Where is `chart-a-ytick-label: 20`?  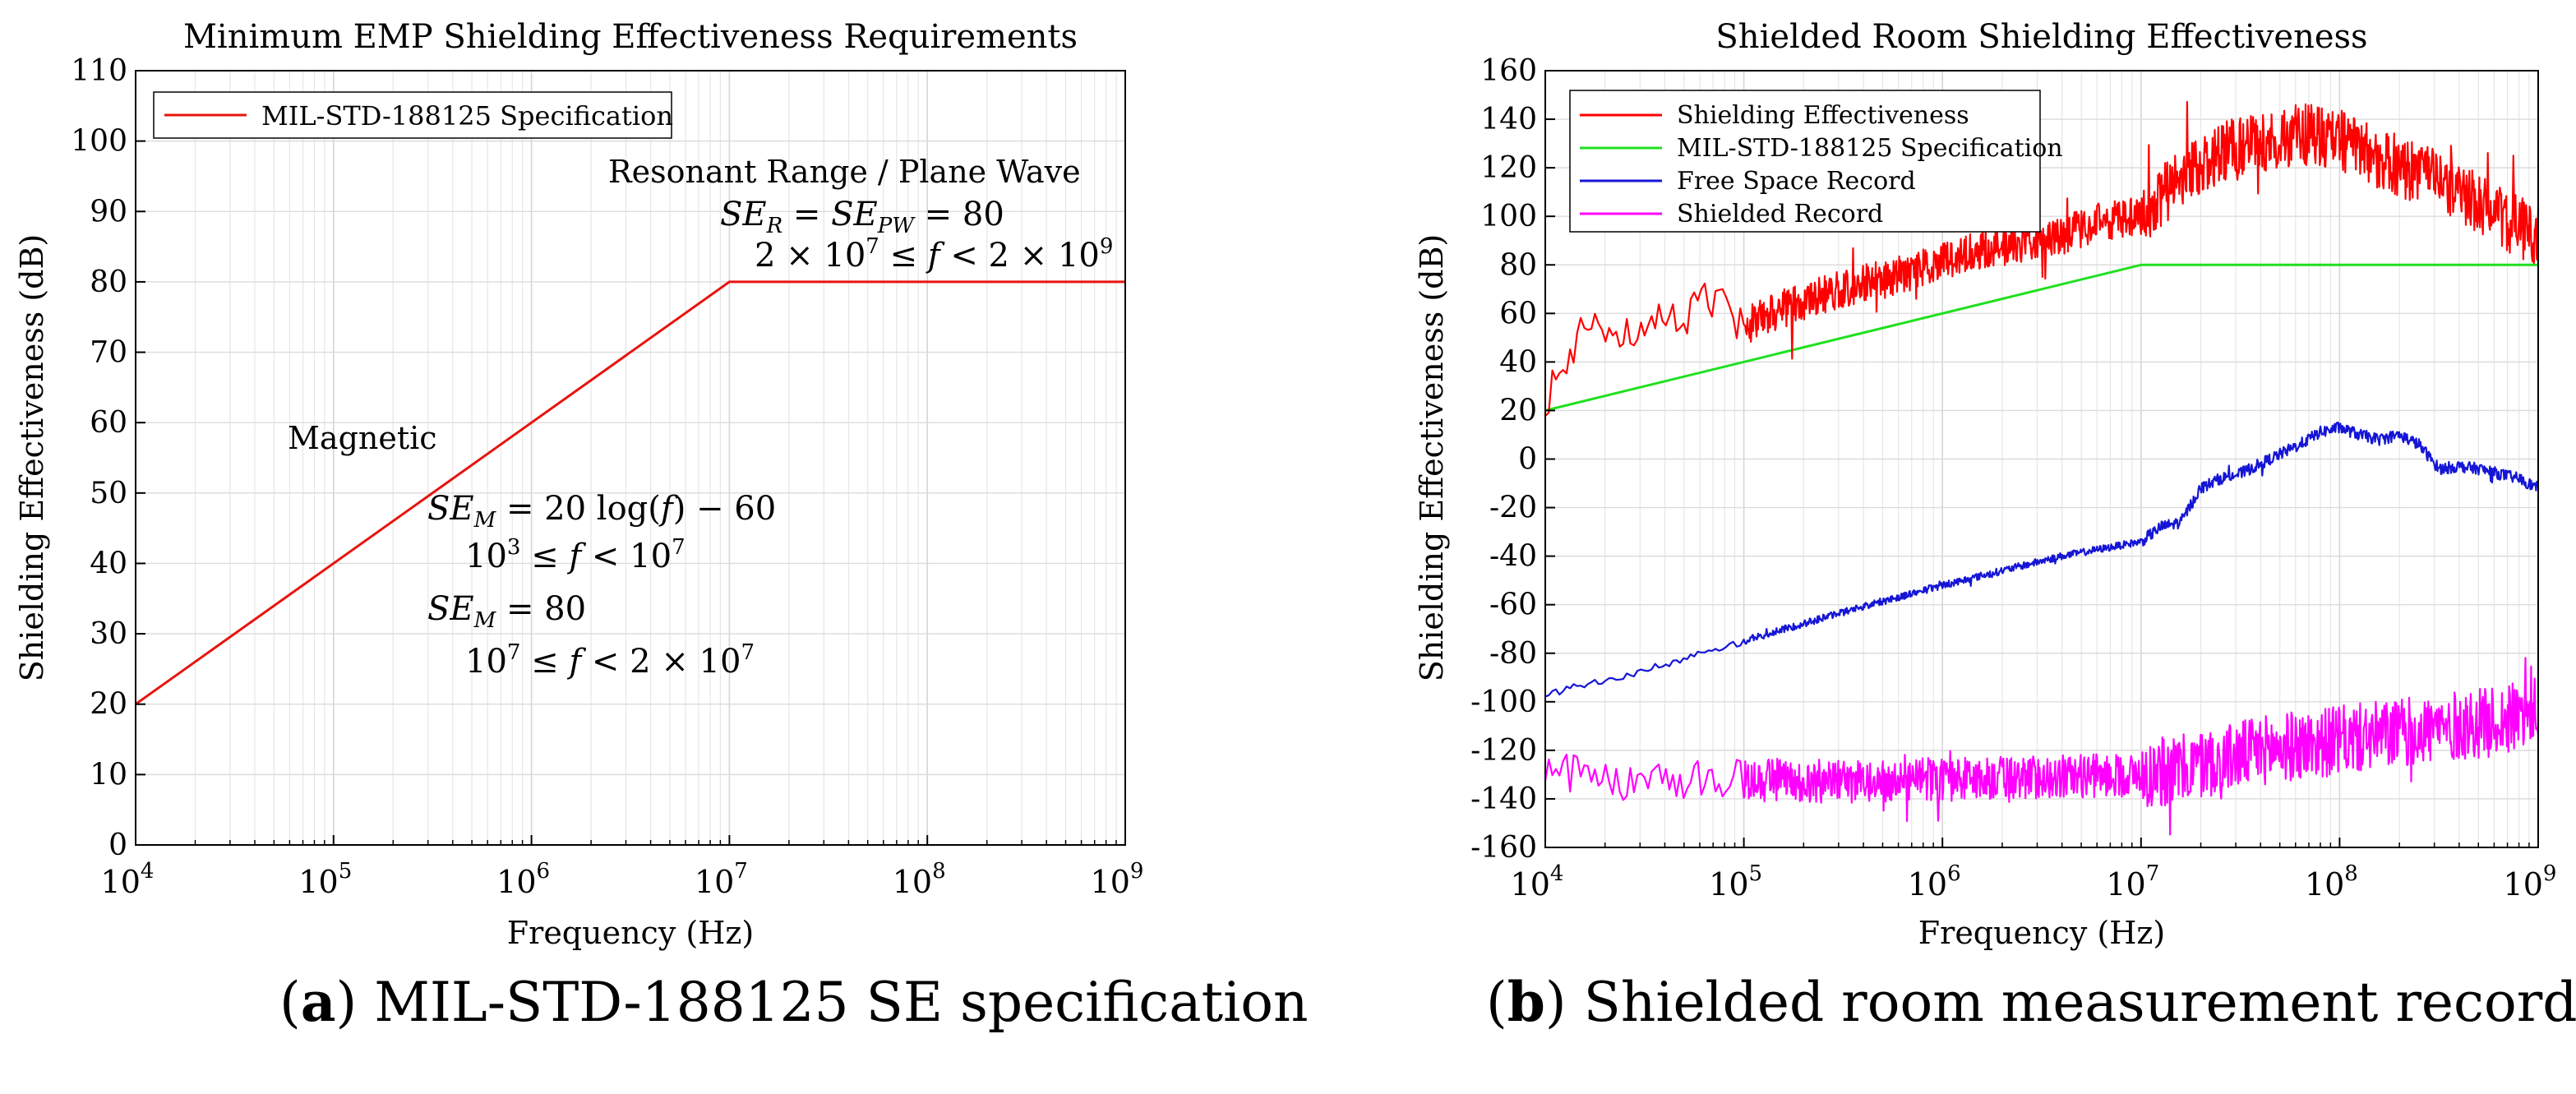
chart-a-ytick-label: 20 is located at coordinates (108, 705).